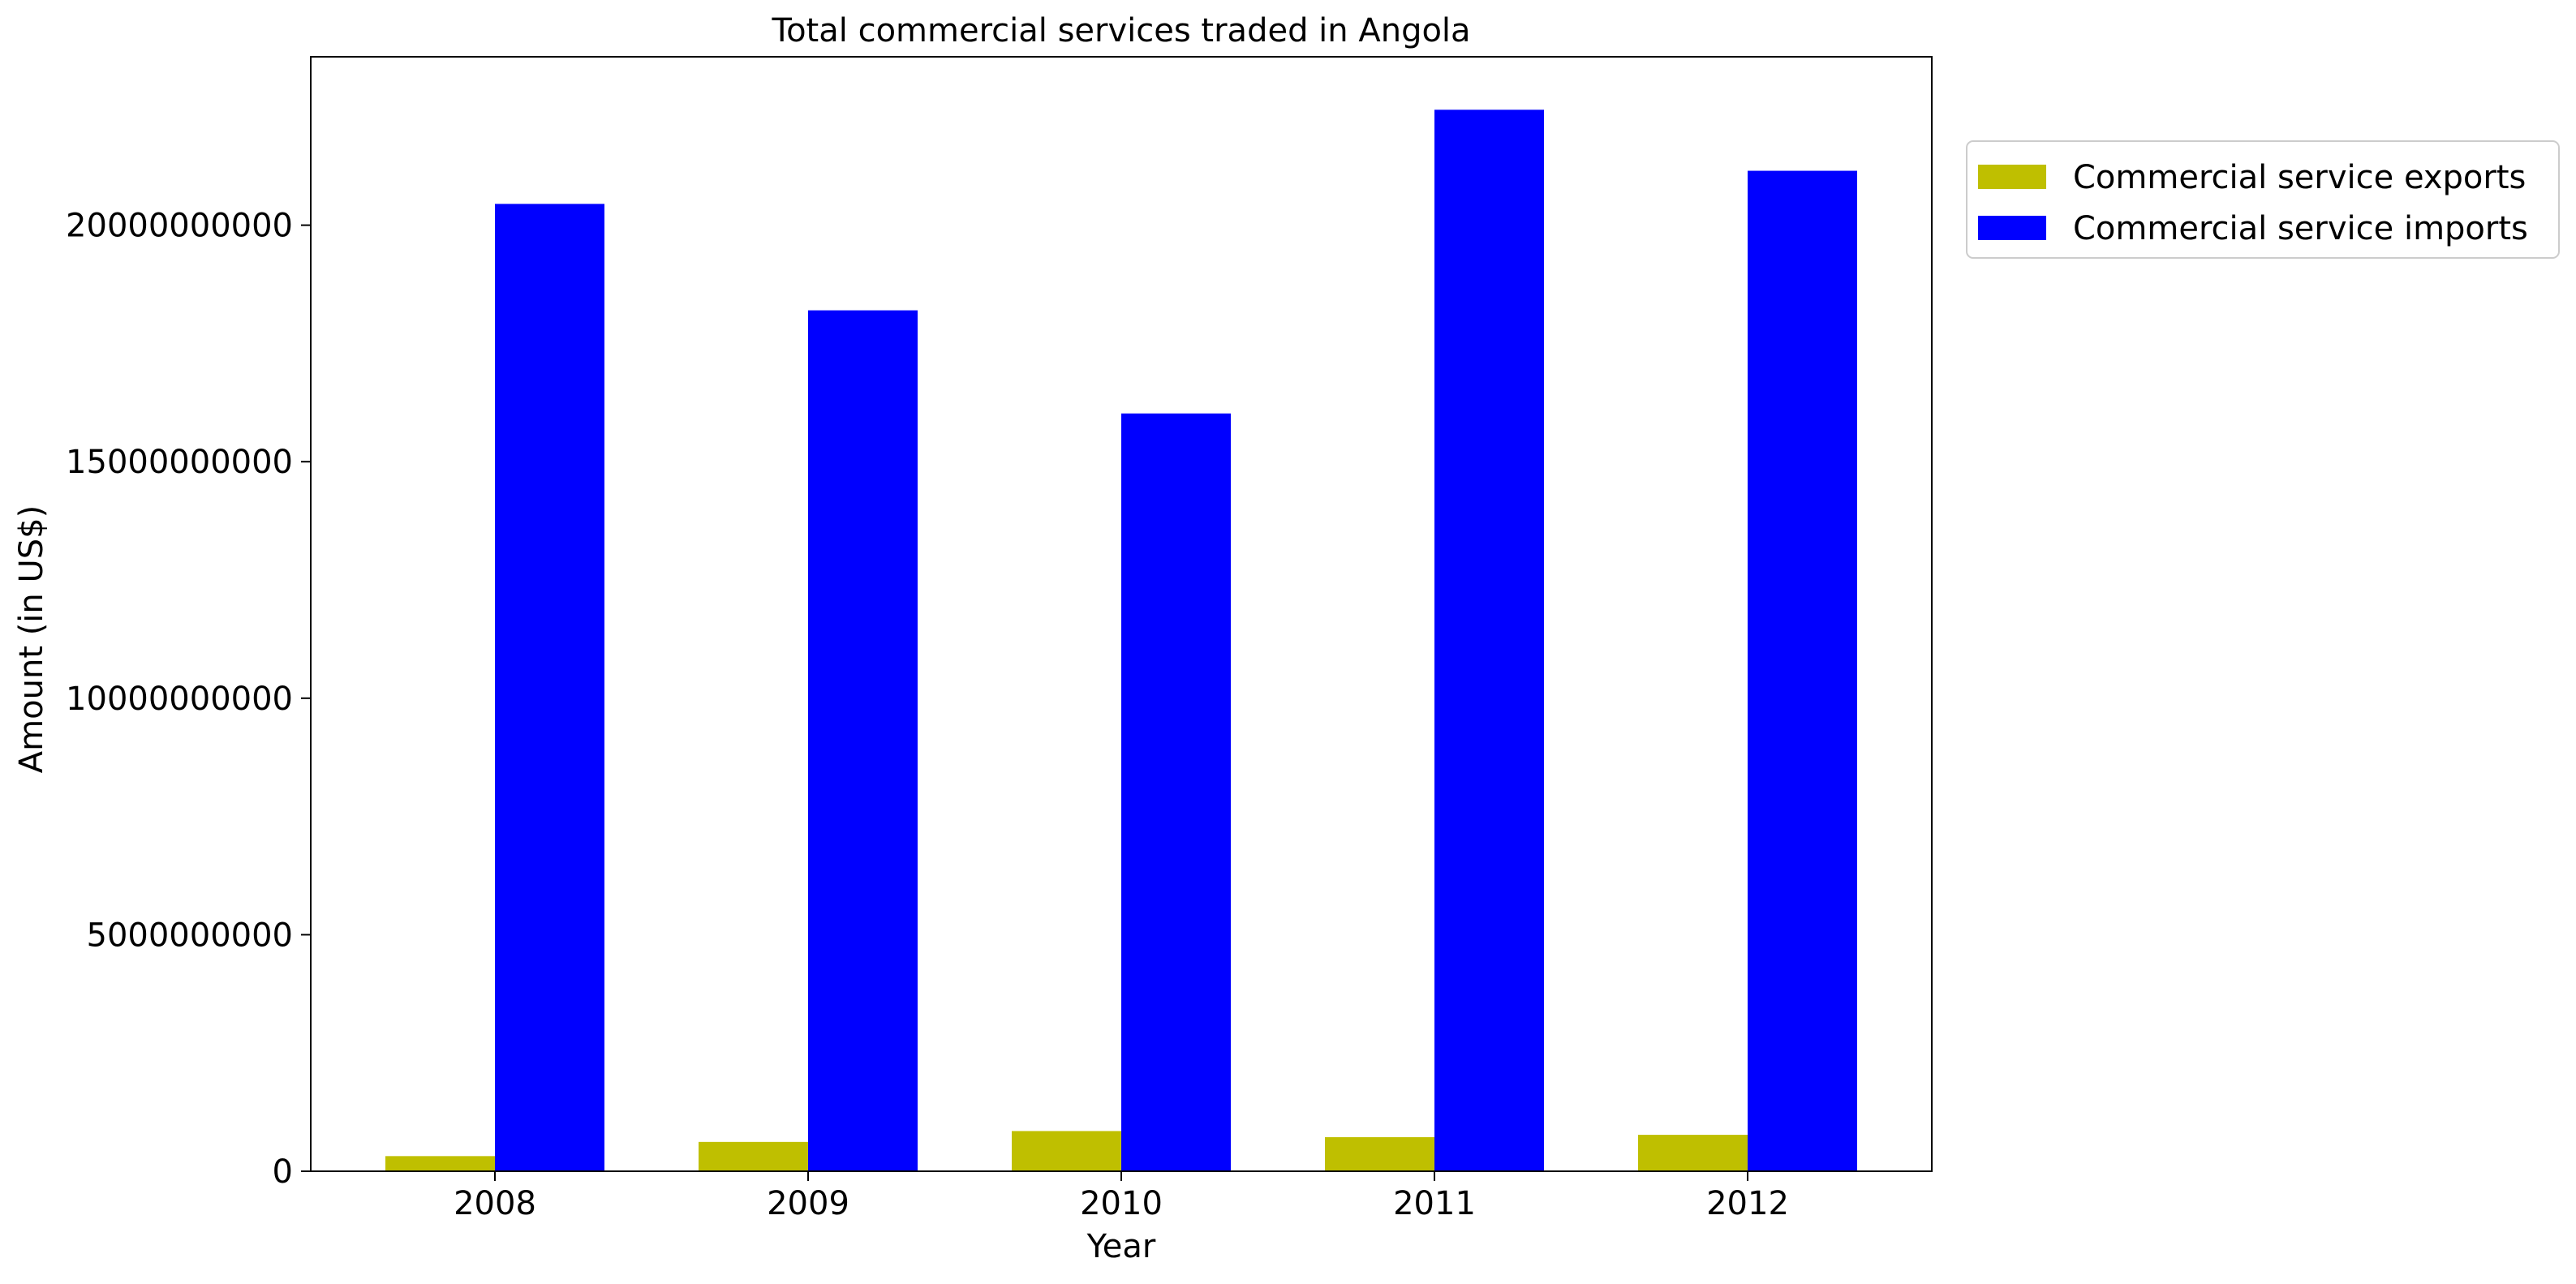 The image size is (2576, 1284). I want to click on export-bar-2009, so click(753, 1156).